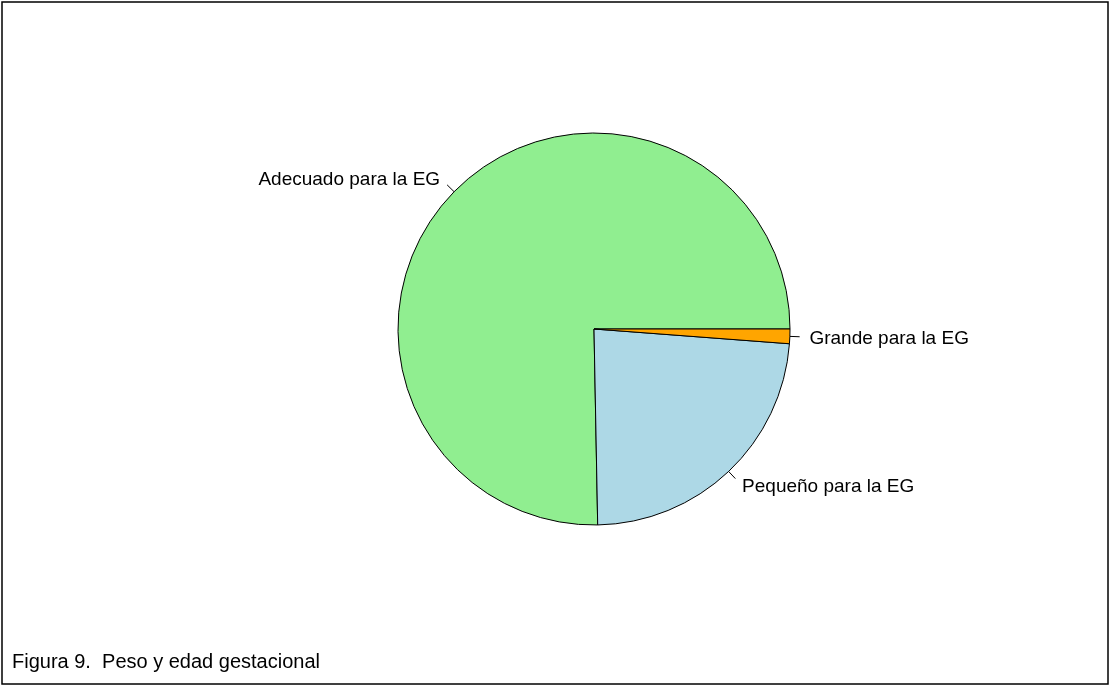 Image resolution: width=1111 pixels, height=687 pixels. I want to click on slice-label: Pequeño para la EG, so click(828, 486).